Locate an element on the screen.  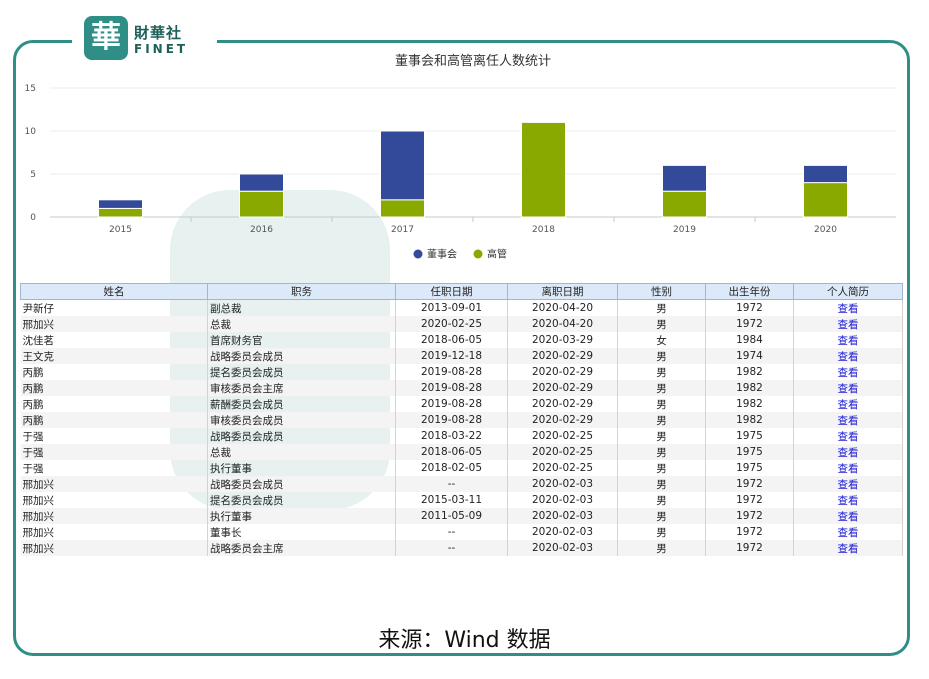
table-row: 丙鹏 提名委员会成员 2019-08-28 2020-02-29 男 1982 查看 is located at coordinates (461, 372).